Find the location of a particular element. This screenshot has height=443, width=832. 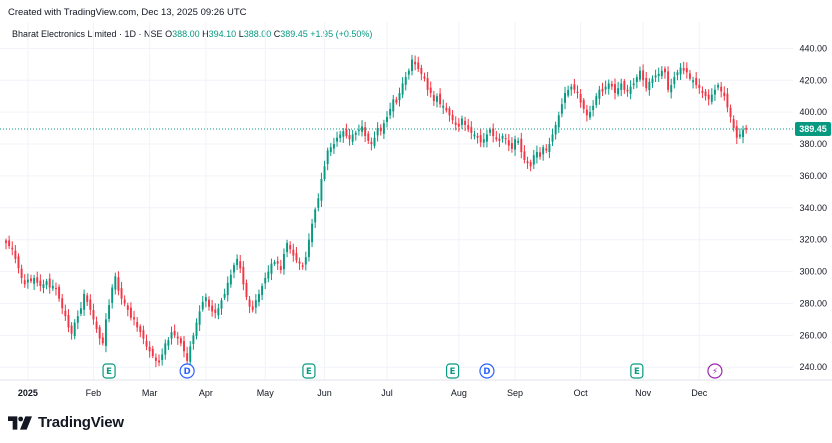

y-tick-label: 360.00 is located at coordinates (813, 176).